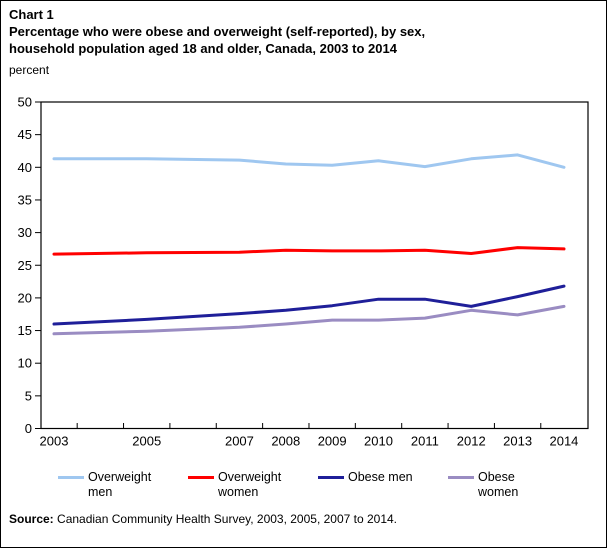  Describe the element at coordinates (54, 441) in the screenshot. I see `x-tick-label: 2003` at that location.